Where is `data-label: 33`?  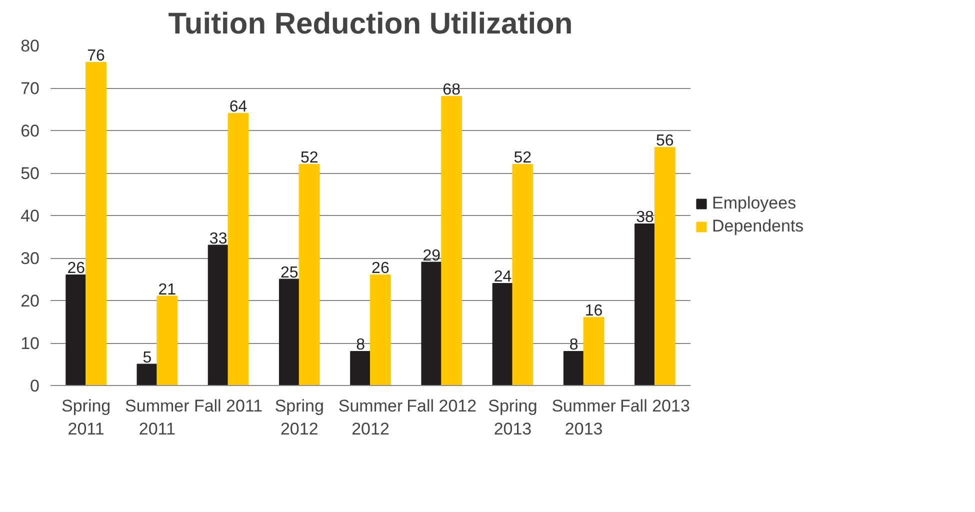 data-label: 33 is located at coordinates (218, 239).